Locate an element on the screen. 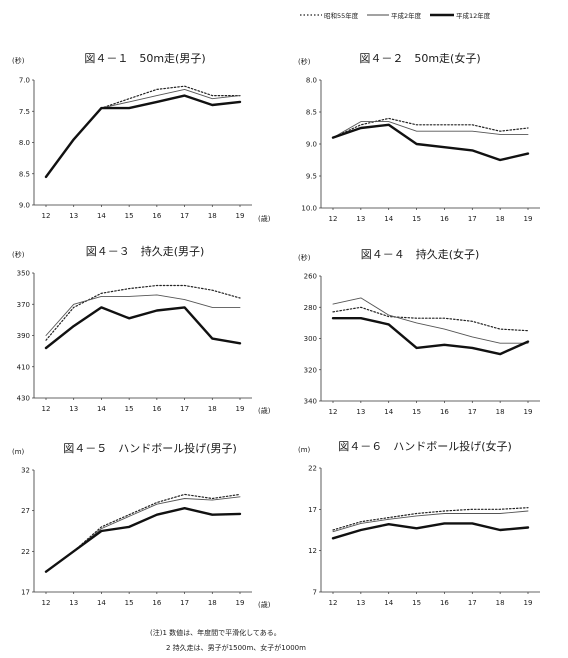 Image resolution: width=568 pixels, height=658 pixels. chart-title: 図４－３ 持久走(男子) is located at coordinates (145, 251).